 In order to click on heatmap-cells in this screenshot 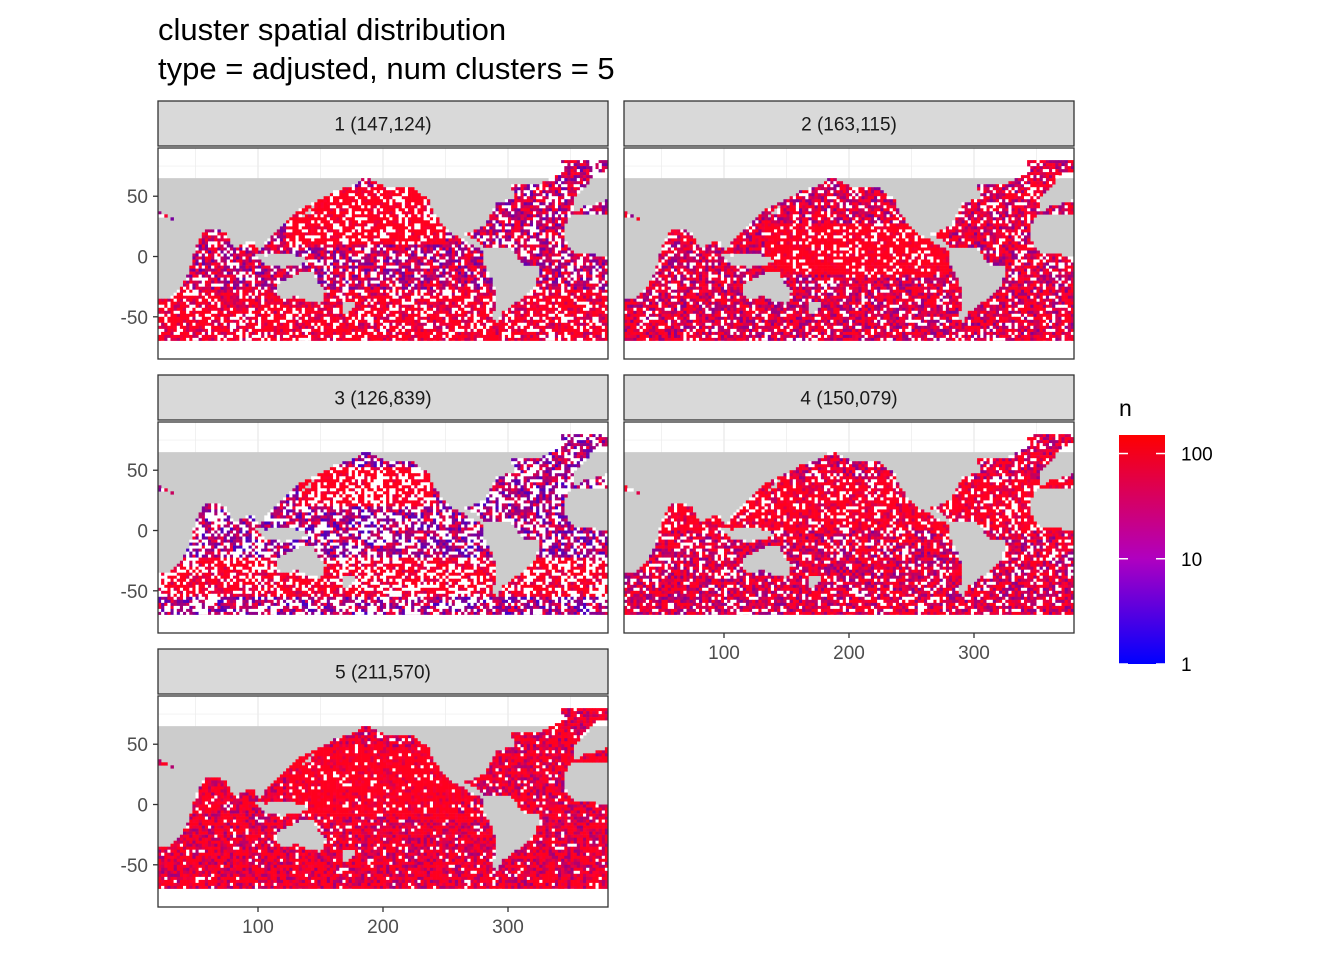, I will do `click(383, 252)`.